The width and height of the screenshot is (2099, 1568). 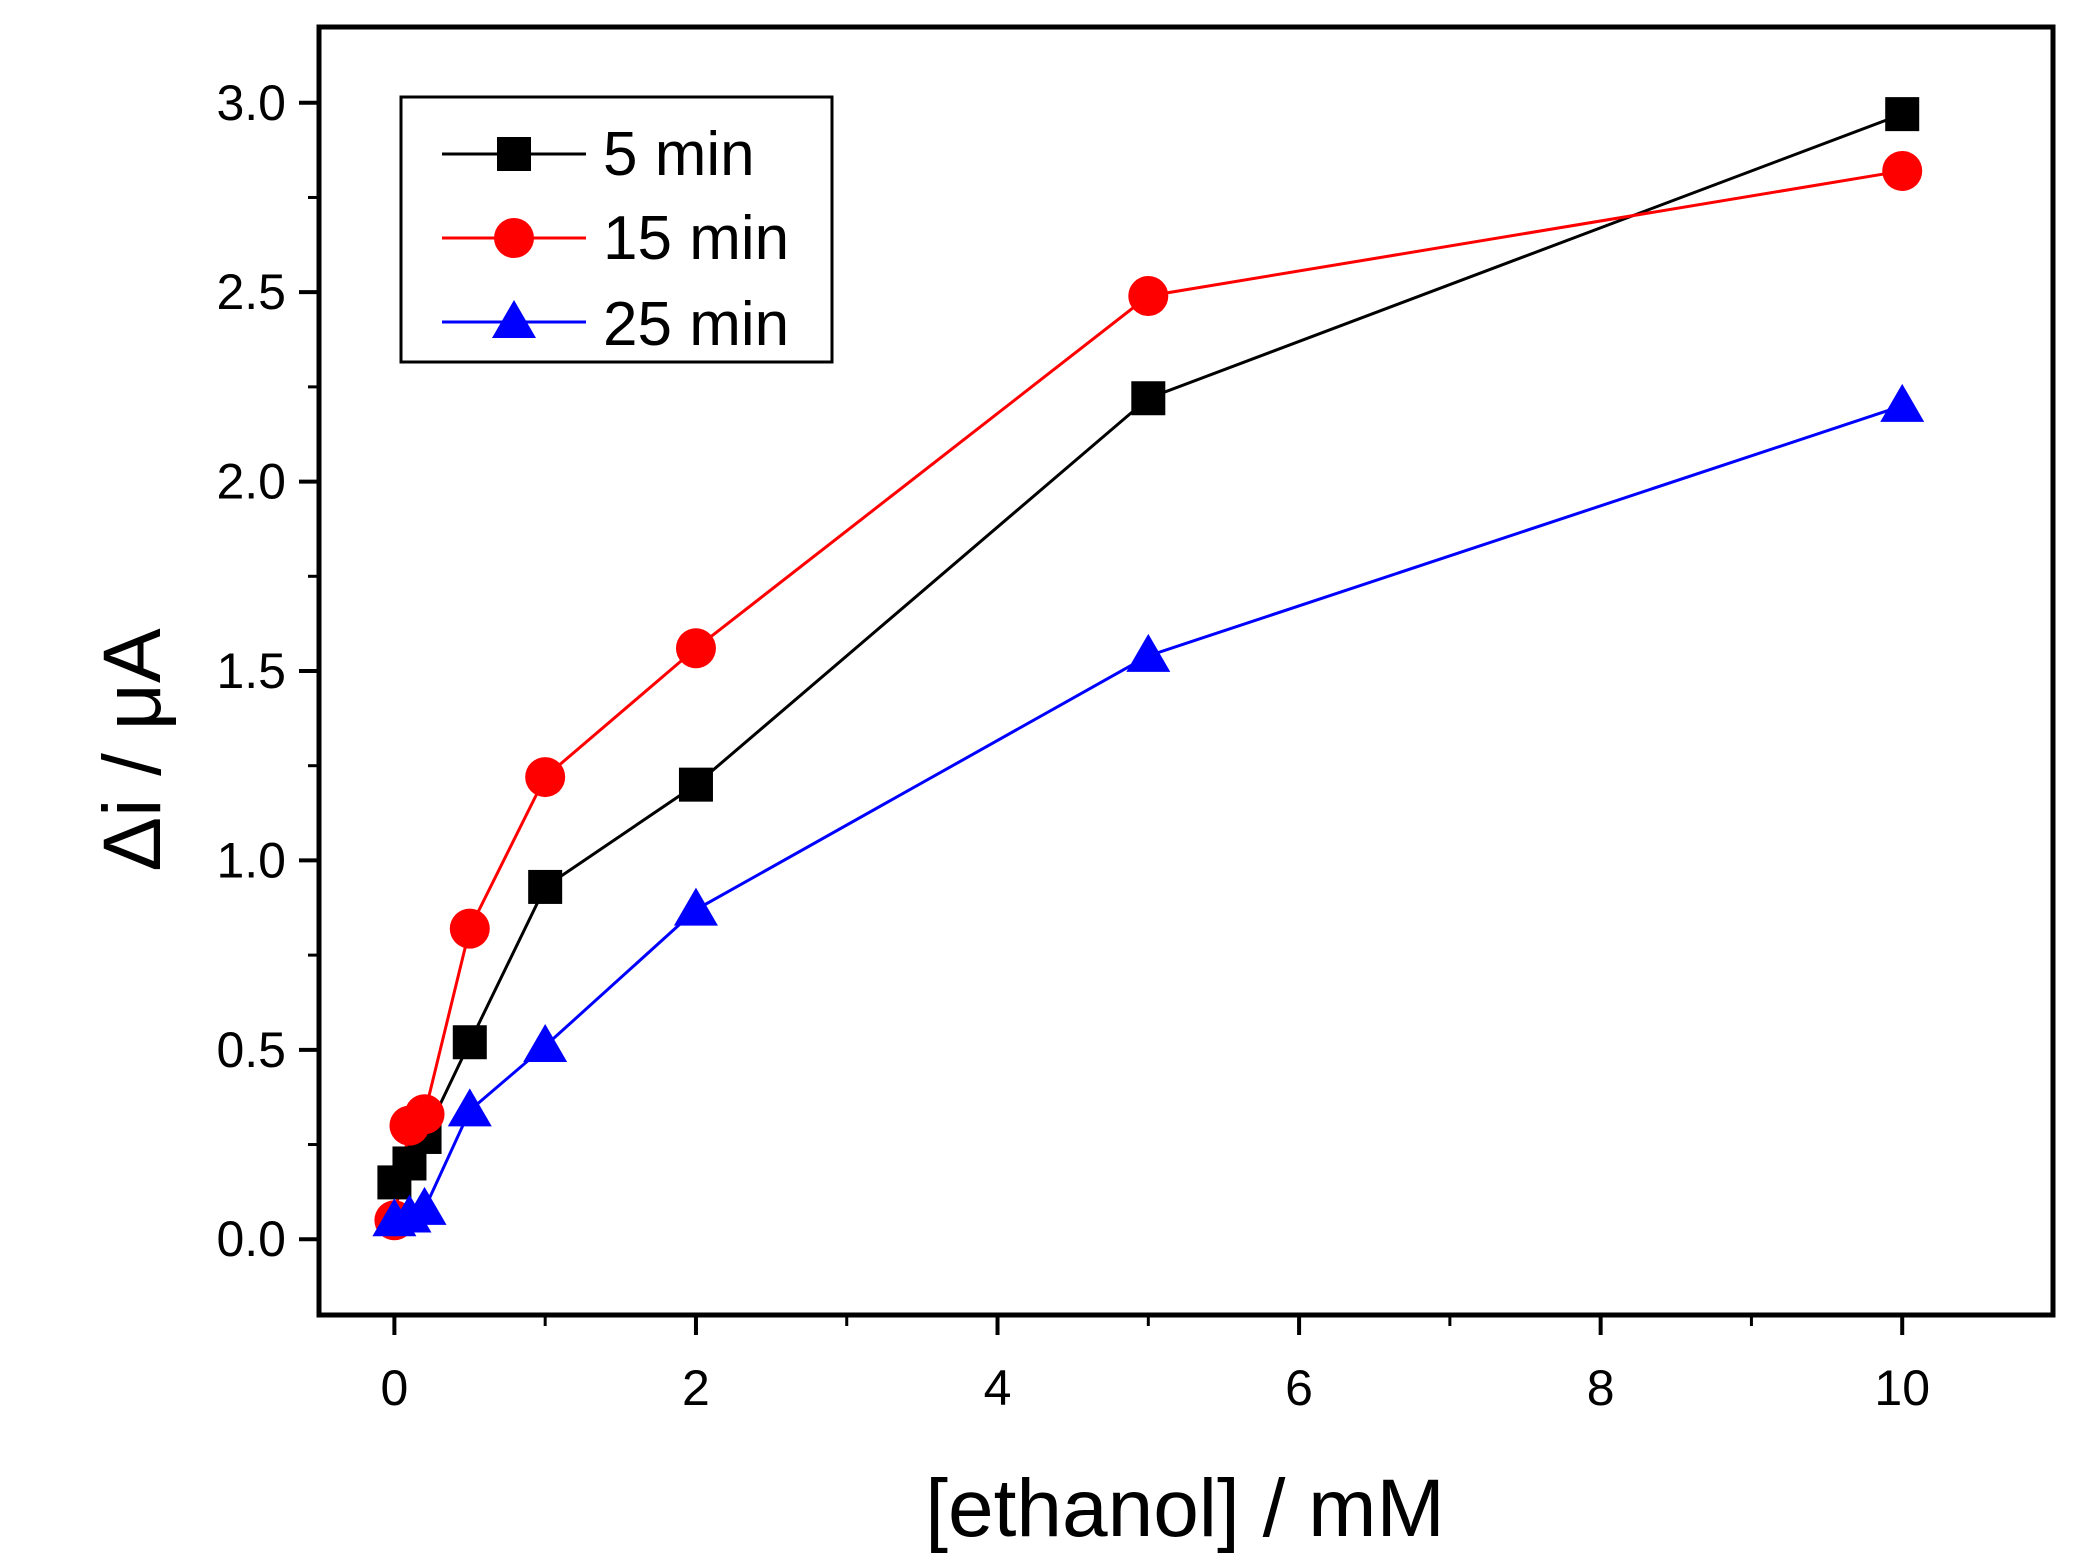 I want to click on x-tick-label: 10, so click(x=1902, y=1388).